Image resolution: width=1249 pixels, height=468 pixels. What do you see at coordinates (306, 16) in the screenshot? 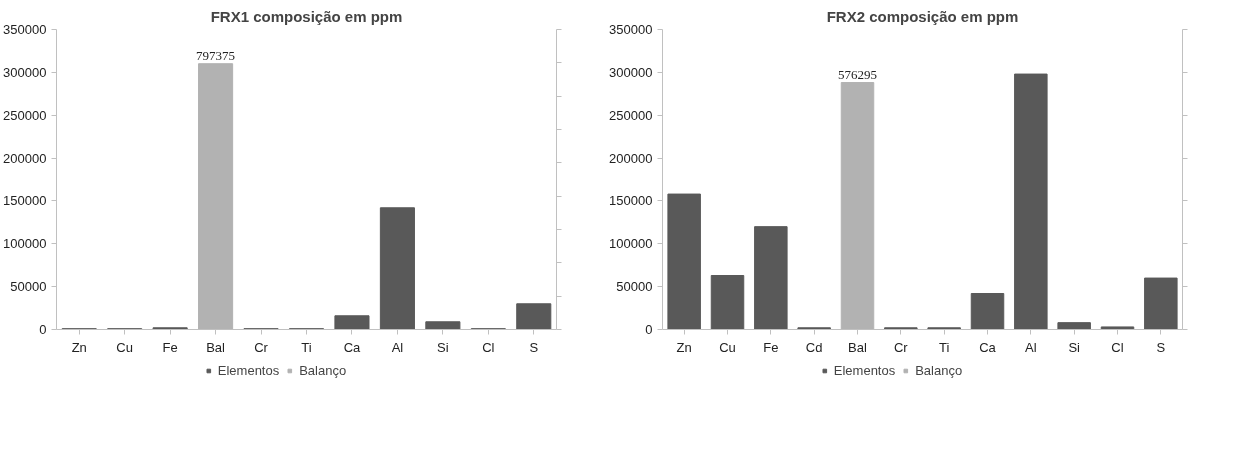
I see `chart-title: FRX1 composição em ppm` at bounding box center [306, 16].